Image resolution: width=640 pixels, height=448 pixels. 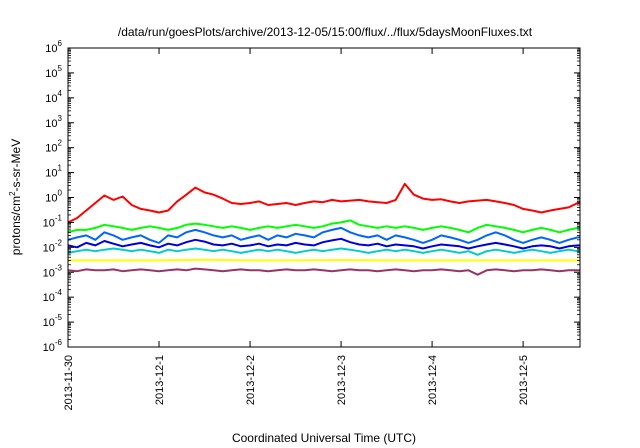 What do you see at coordinates (59, 267) in the screenshot?
I see `y-tick-label-exp: -3` at bounding box center [59, 267].